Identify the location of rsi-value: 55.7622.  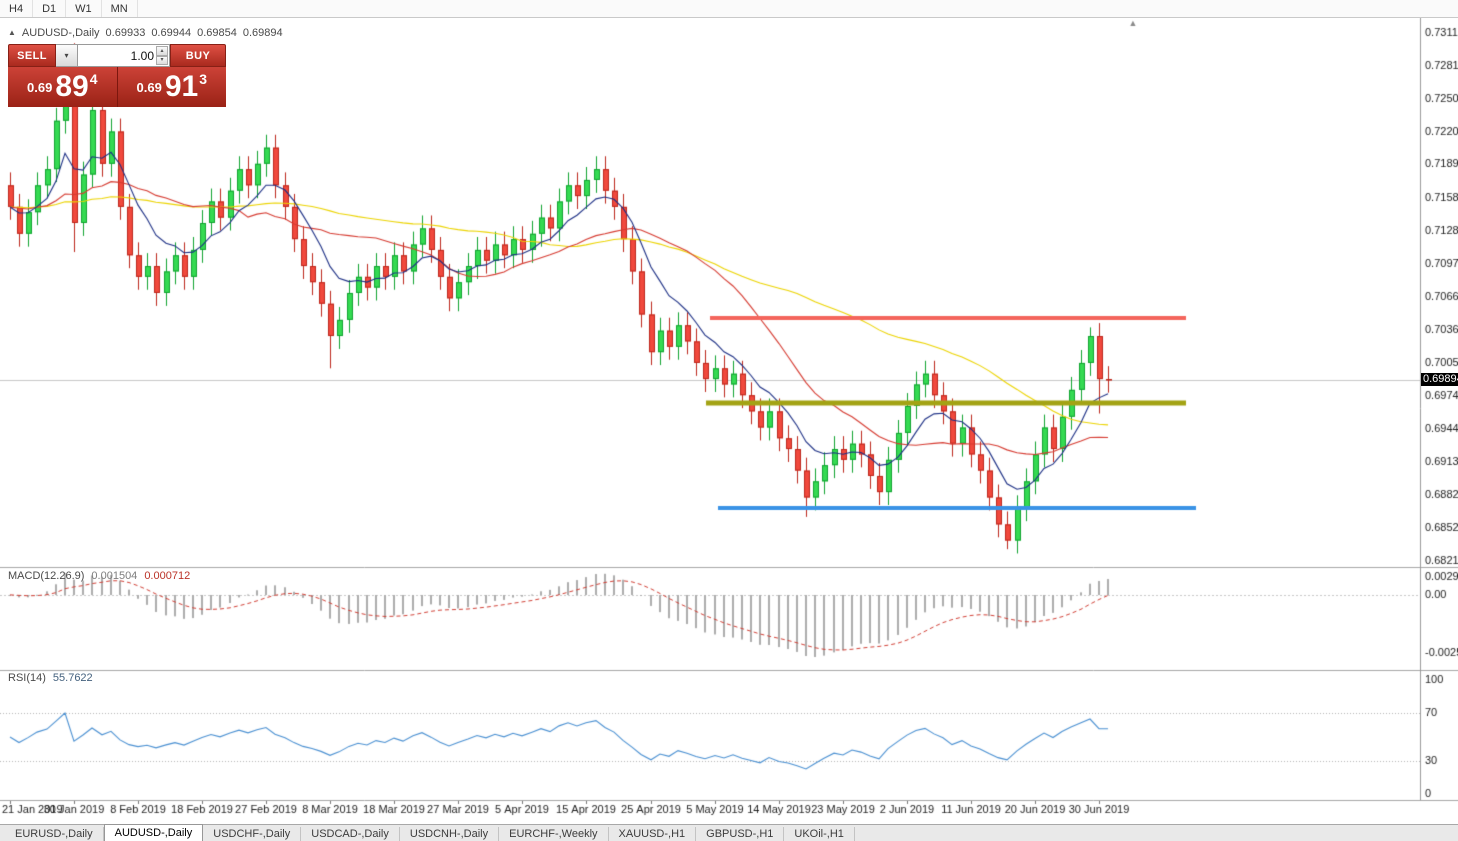
(72, 678).